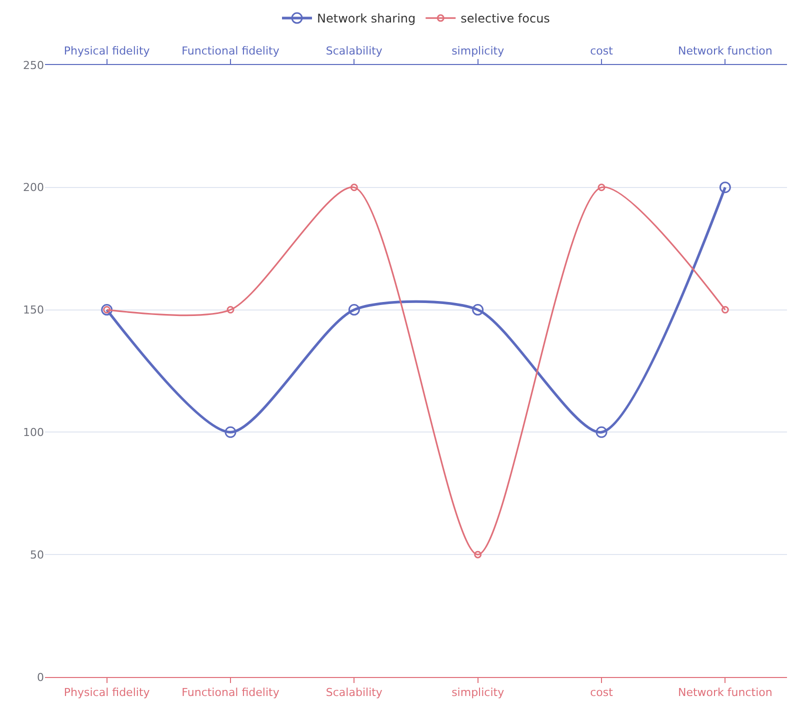 The image size is (807, 711). I want to click on legend-label: selective focus, so click(505, 19).